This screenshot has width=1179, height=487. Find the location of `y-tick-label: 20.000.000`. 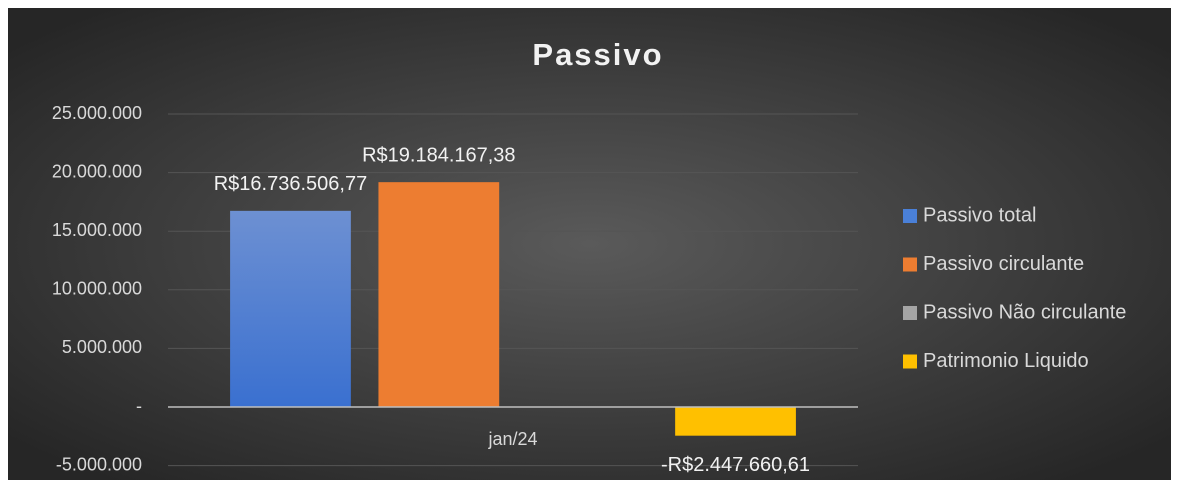

y-tick-label: 20.000.000 is located at coordinates (97, 171).